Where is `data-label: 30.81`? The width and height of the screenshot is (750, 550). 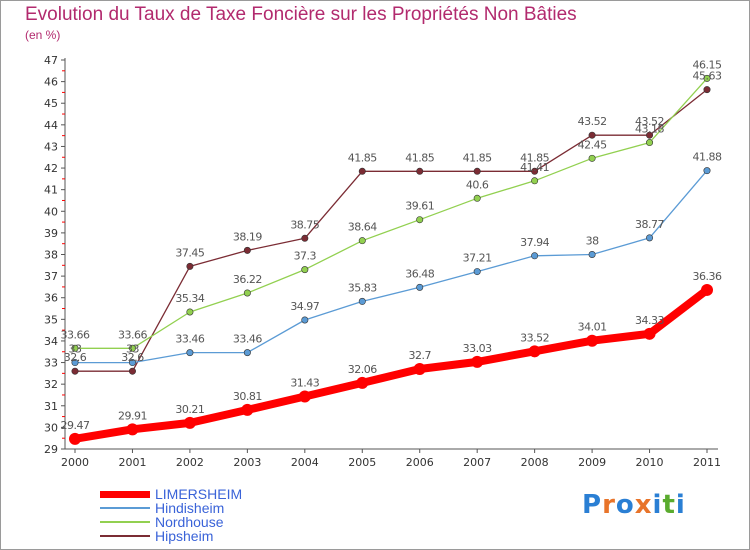 data-label: 30.81 is located at coordinates (247, 396).